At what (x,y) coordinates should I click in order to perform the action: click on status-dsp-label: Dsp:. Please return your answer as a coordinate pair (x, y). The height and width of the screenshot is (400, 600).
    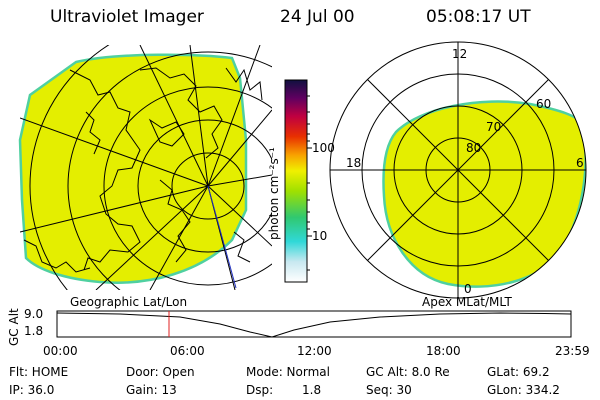
    Looking at the image, I should click on (260, 390).